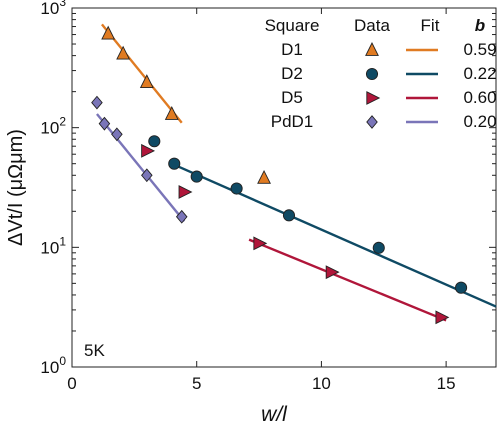 The image size is (498, 430). What do you see at coordinates (372, 25) in the screenshot?
I see `legend-header: Data` at bounding box center [372, 25].